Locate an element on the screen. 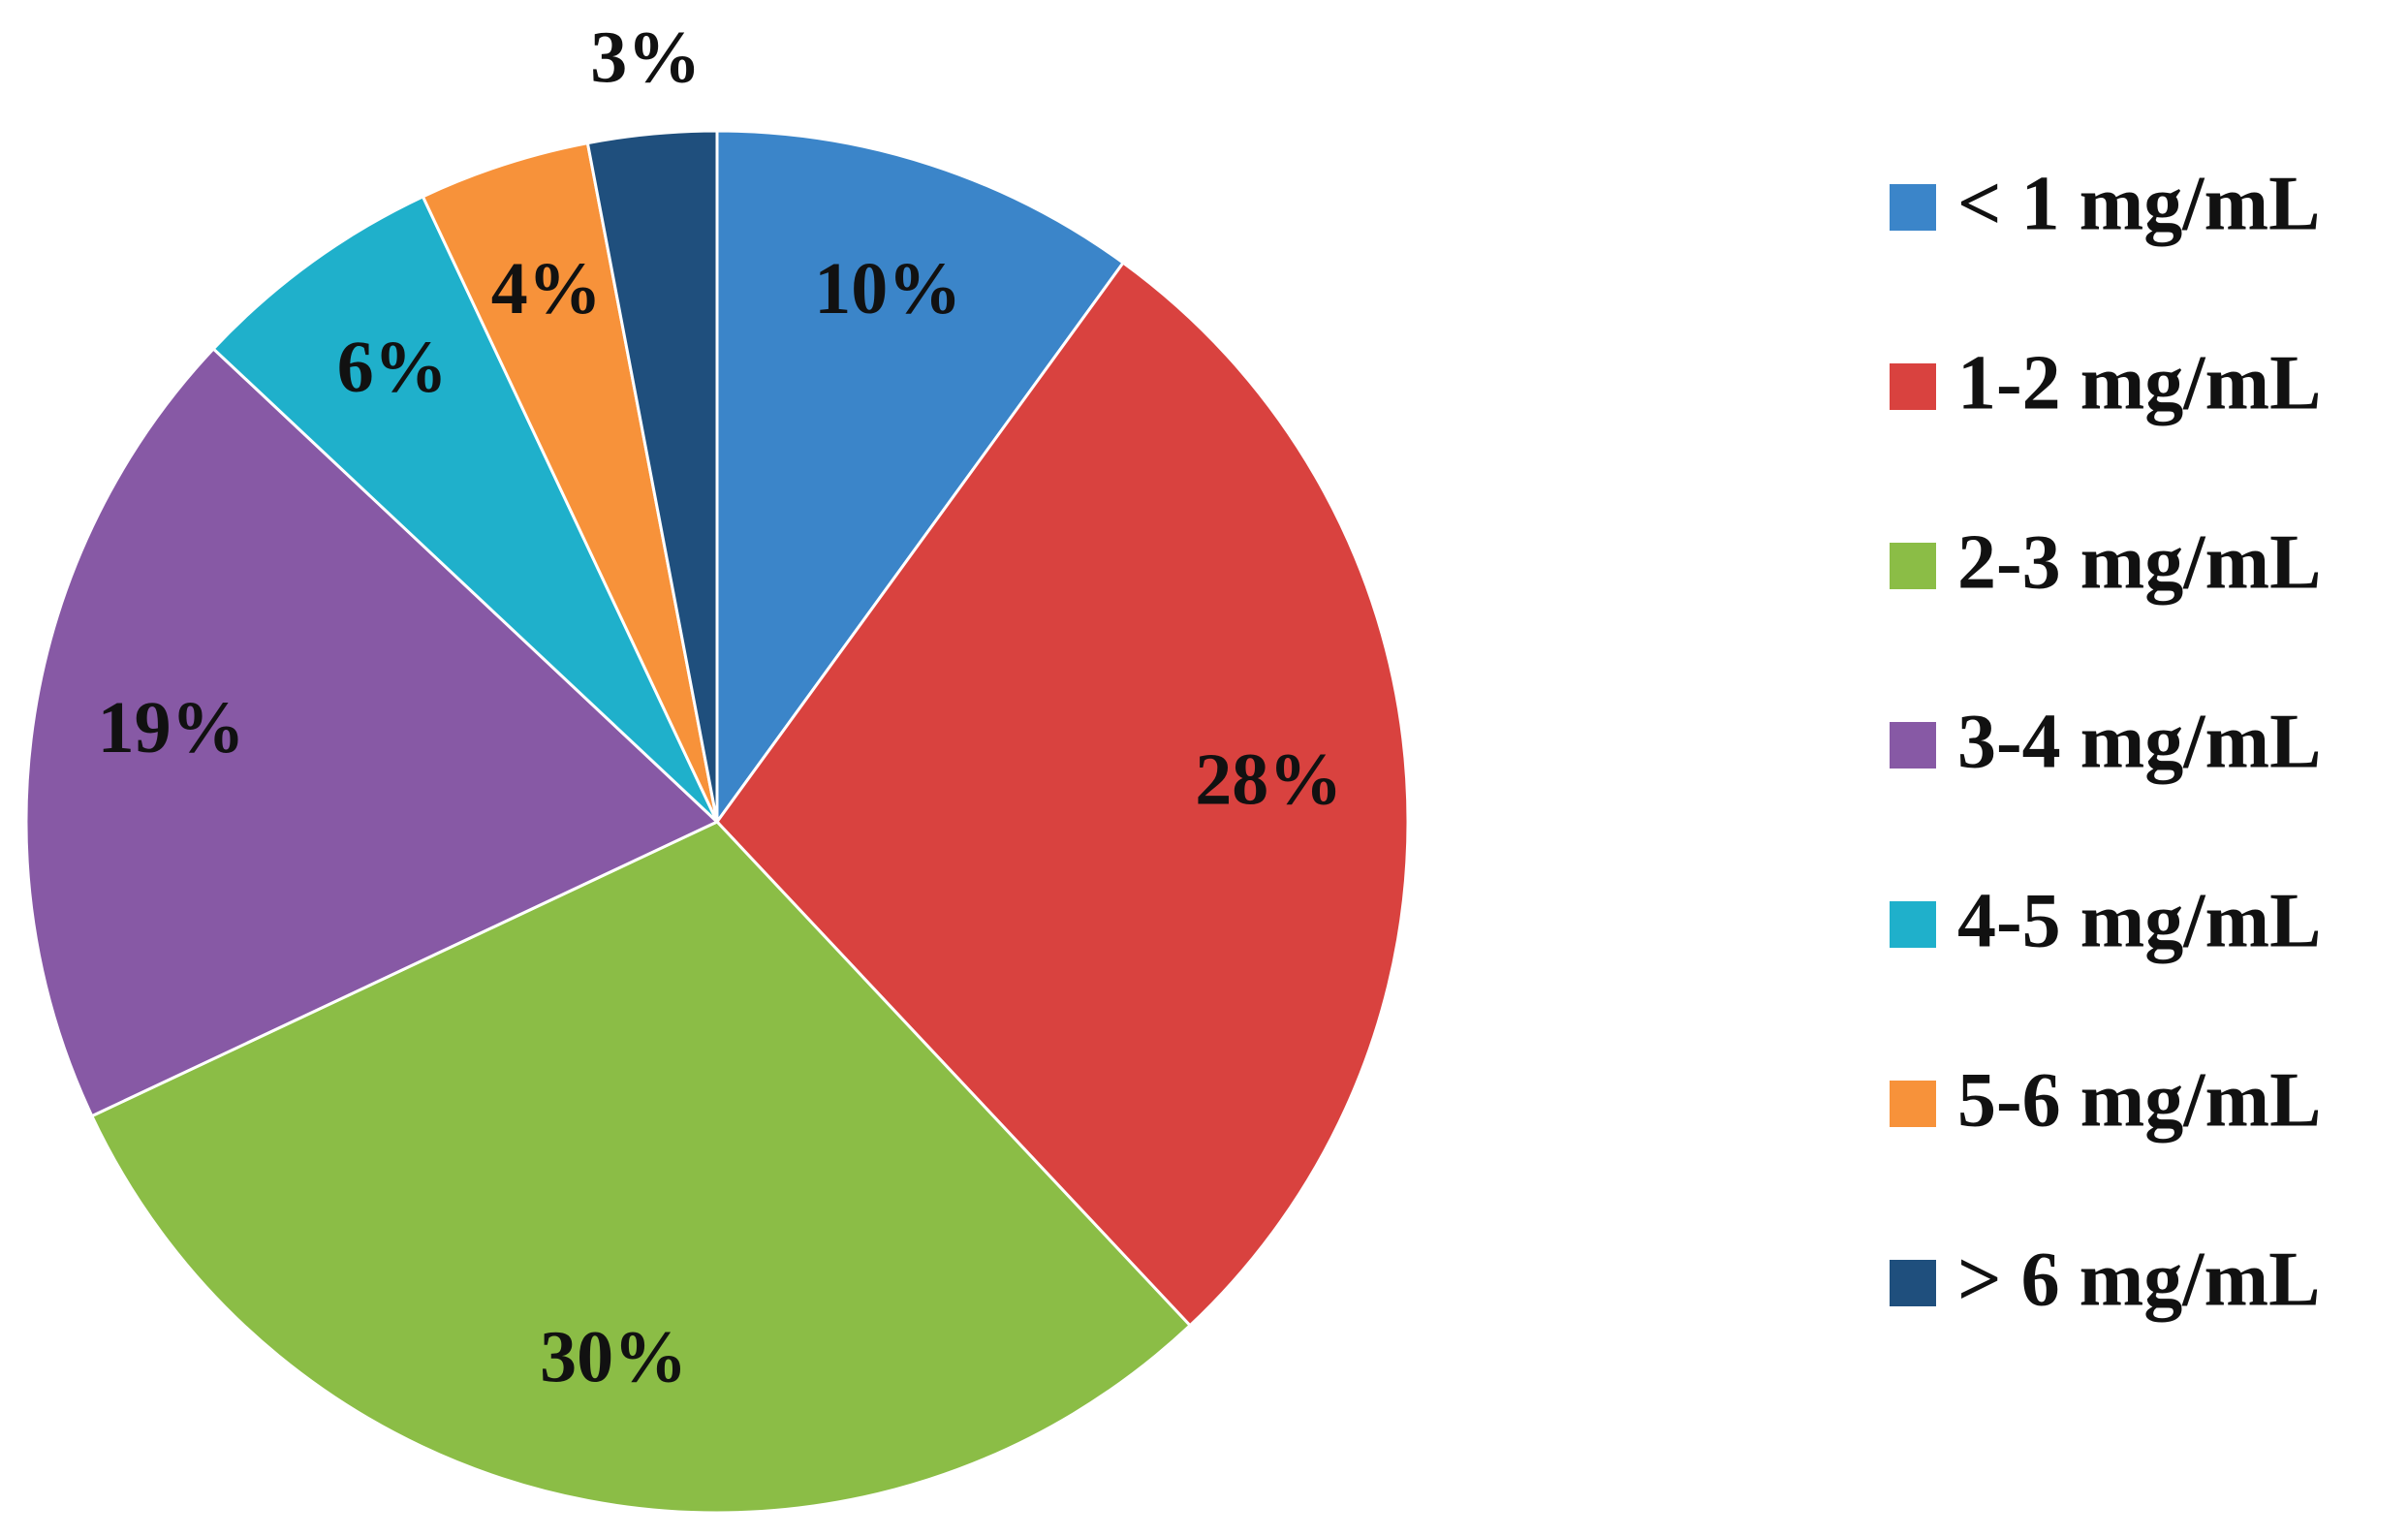 The width and height of the screenshot is (2408, 1537). data-label: 3% is located at coordinates (645, 58).